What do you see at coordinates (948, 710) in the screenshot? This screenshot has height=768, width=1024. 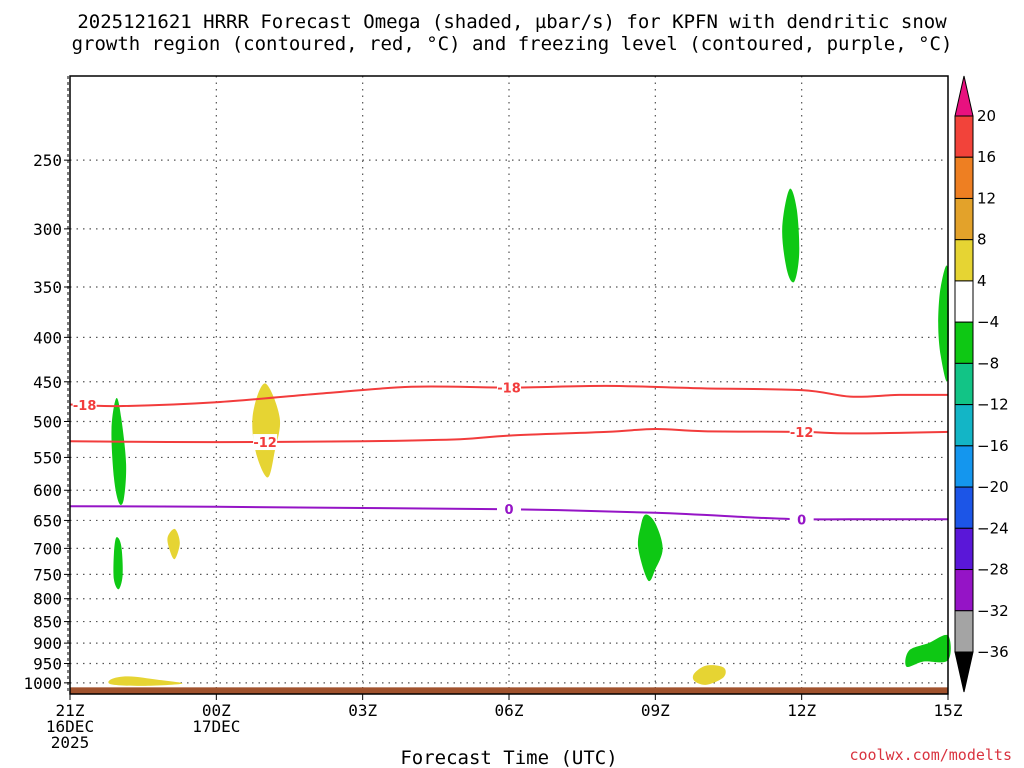 I see `x-tick-label-15Z-0: 15Z` at bounding box center [948, 710].